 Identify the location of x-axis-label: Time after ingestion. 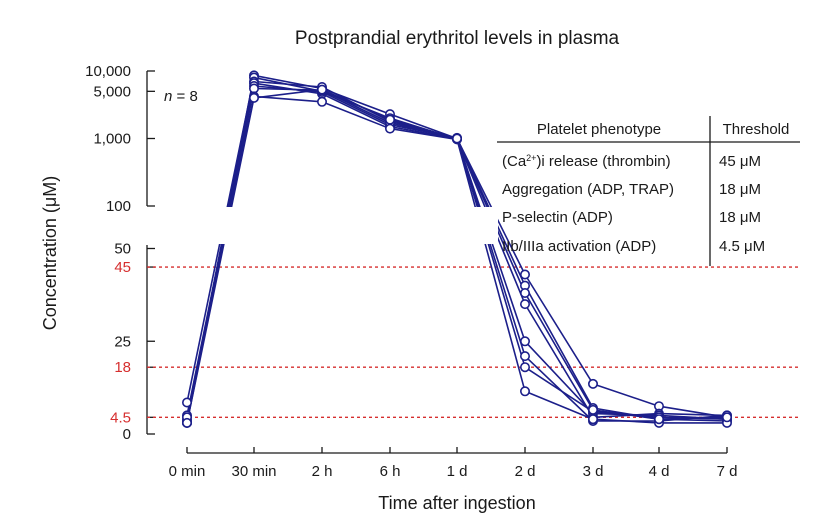
(456, 503).